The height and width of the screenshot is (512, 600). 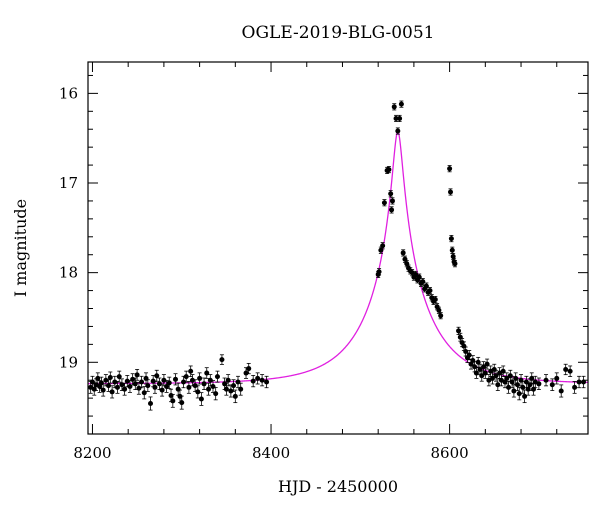 What do you see at coordinates (450, 453) in the screenshot?
I see `x-tick-label: 8600` at bounding box center [450, 453].